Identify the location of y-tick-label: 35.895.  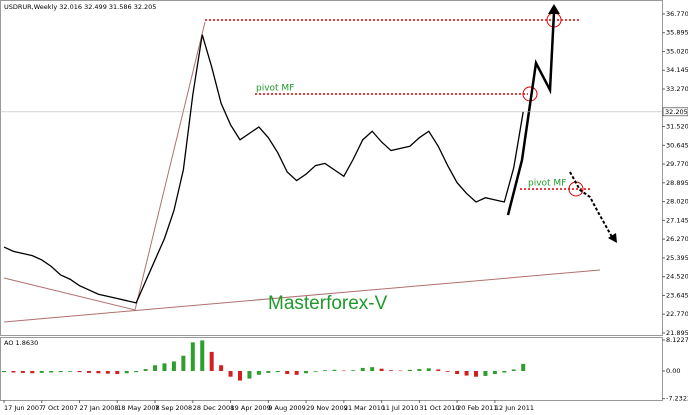
(677, 33).